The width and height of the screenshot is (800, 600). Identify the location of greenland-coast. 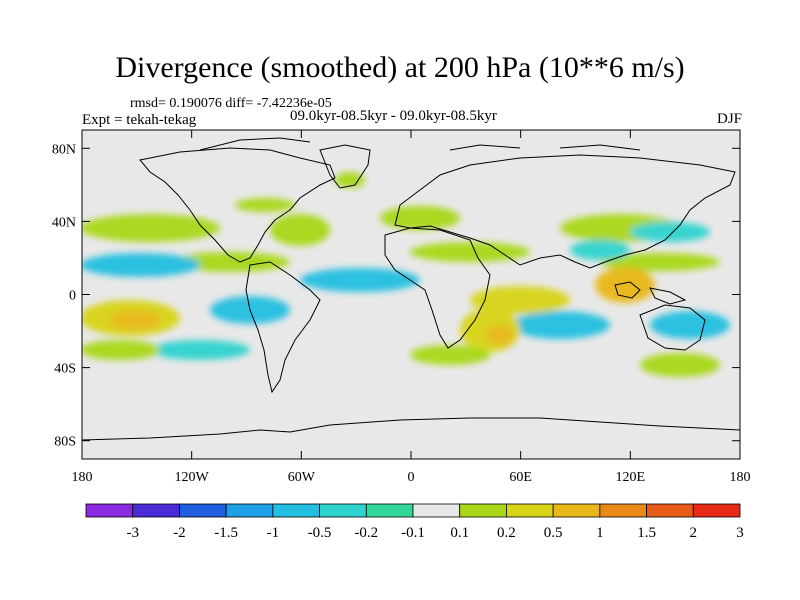
(345, 166).